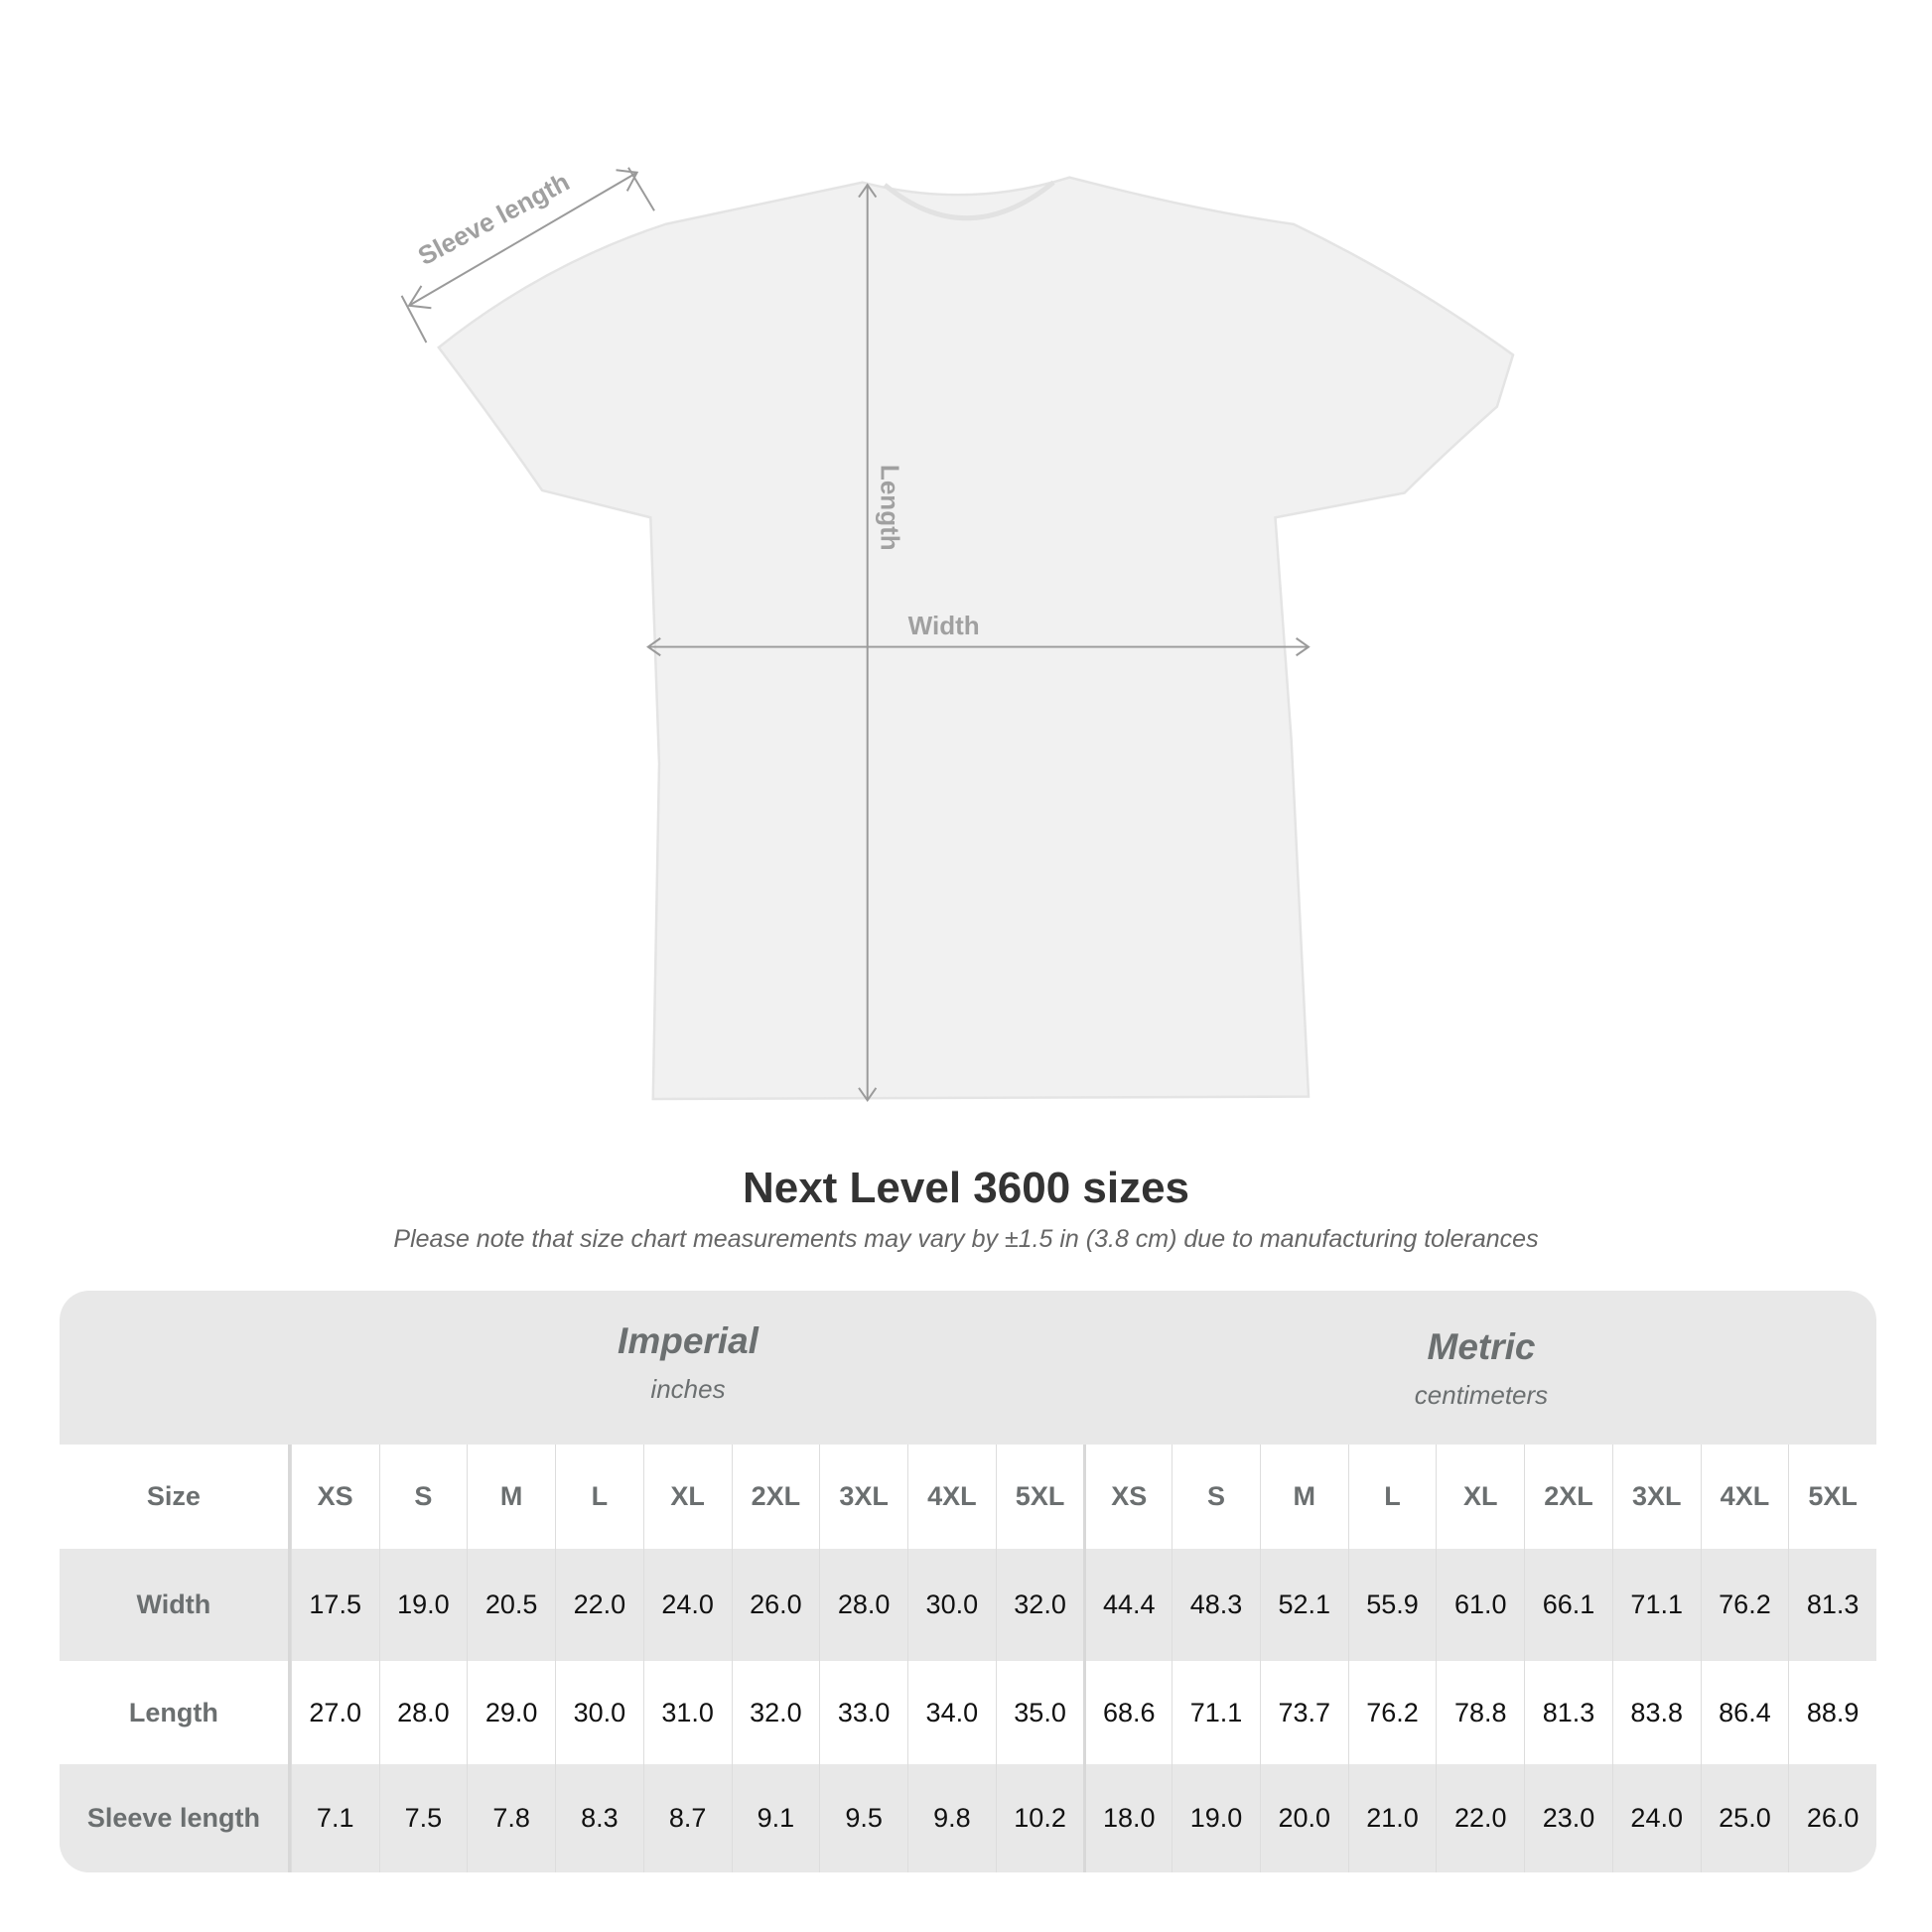  I want to click on metric-value-cell: 19.0, so click(1216, 1818).